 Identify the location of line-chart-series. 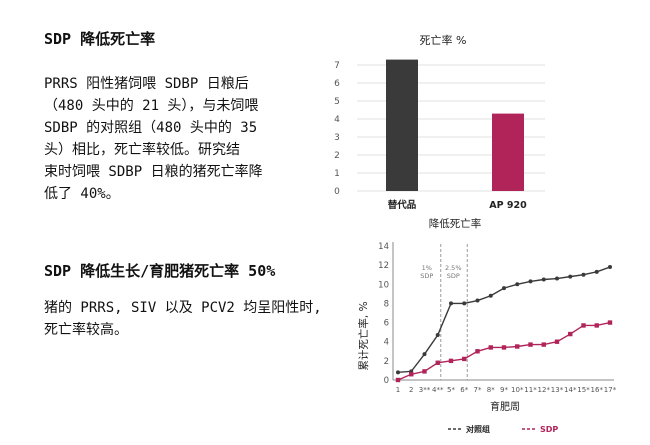
(504, 324).